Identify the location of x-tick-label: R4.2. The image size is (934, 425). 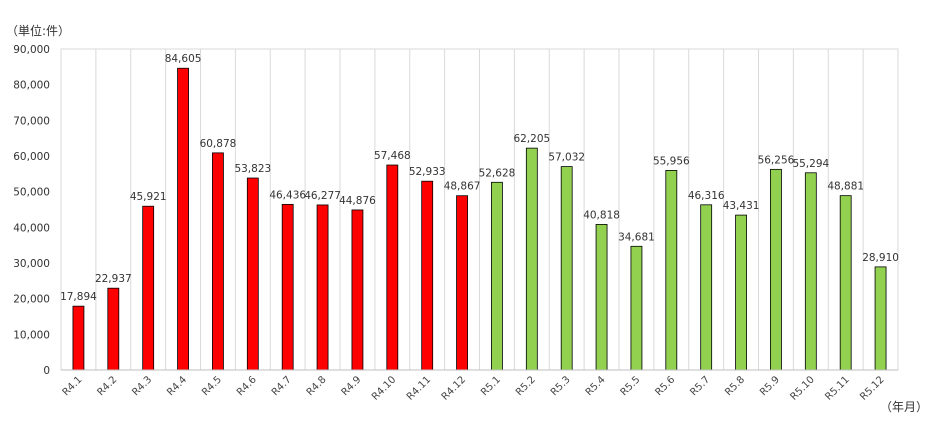
(107, 386).